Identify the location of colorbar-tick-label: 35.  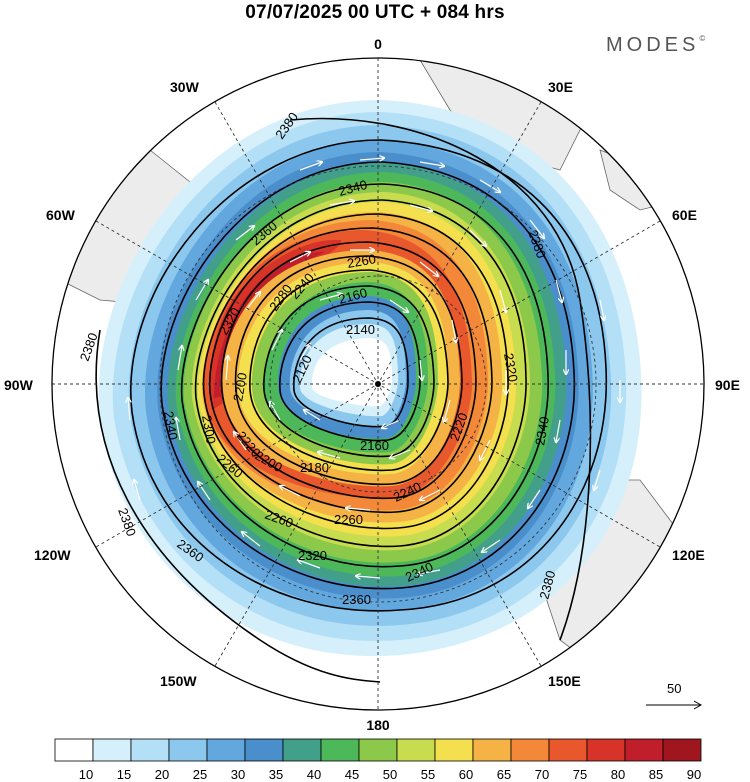
(276, 774).